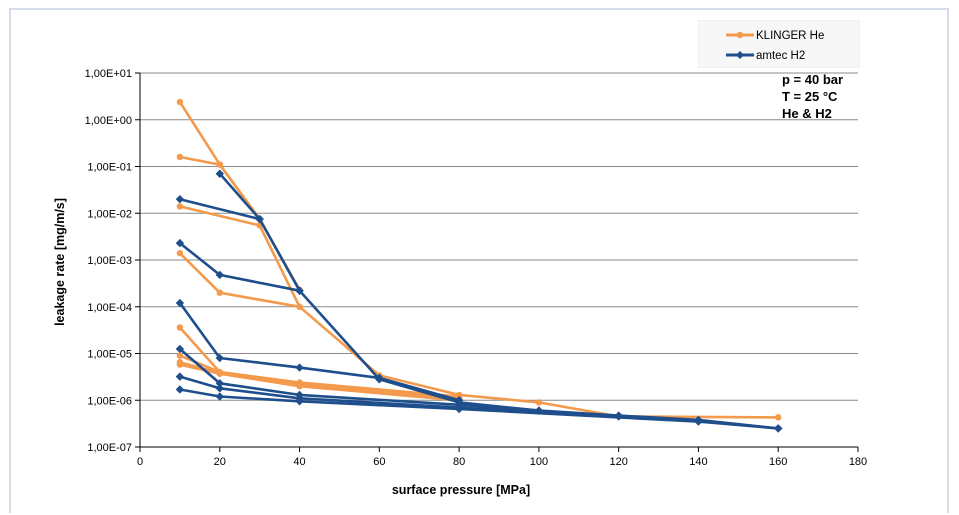  What do you see at coordinates (740, 35) in the screenshot?
I see `legend-marker-klinger` at bounding box center [740, 35].